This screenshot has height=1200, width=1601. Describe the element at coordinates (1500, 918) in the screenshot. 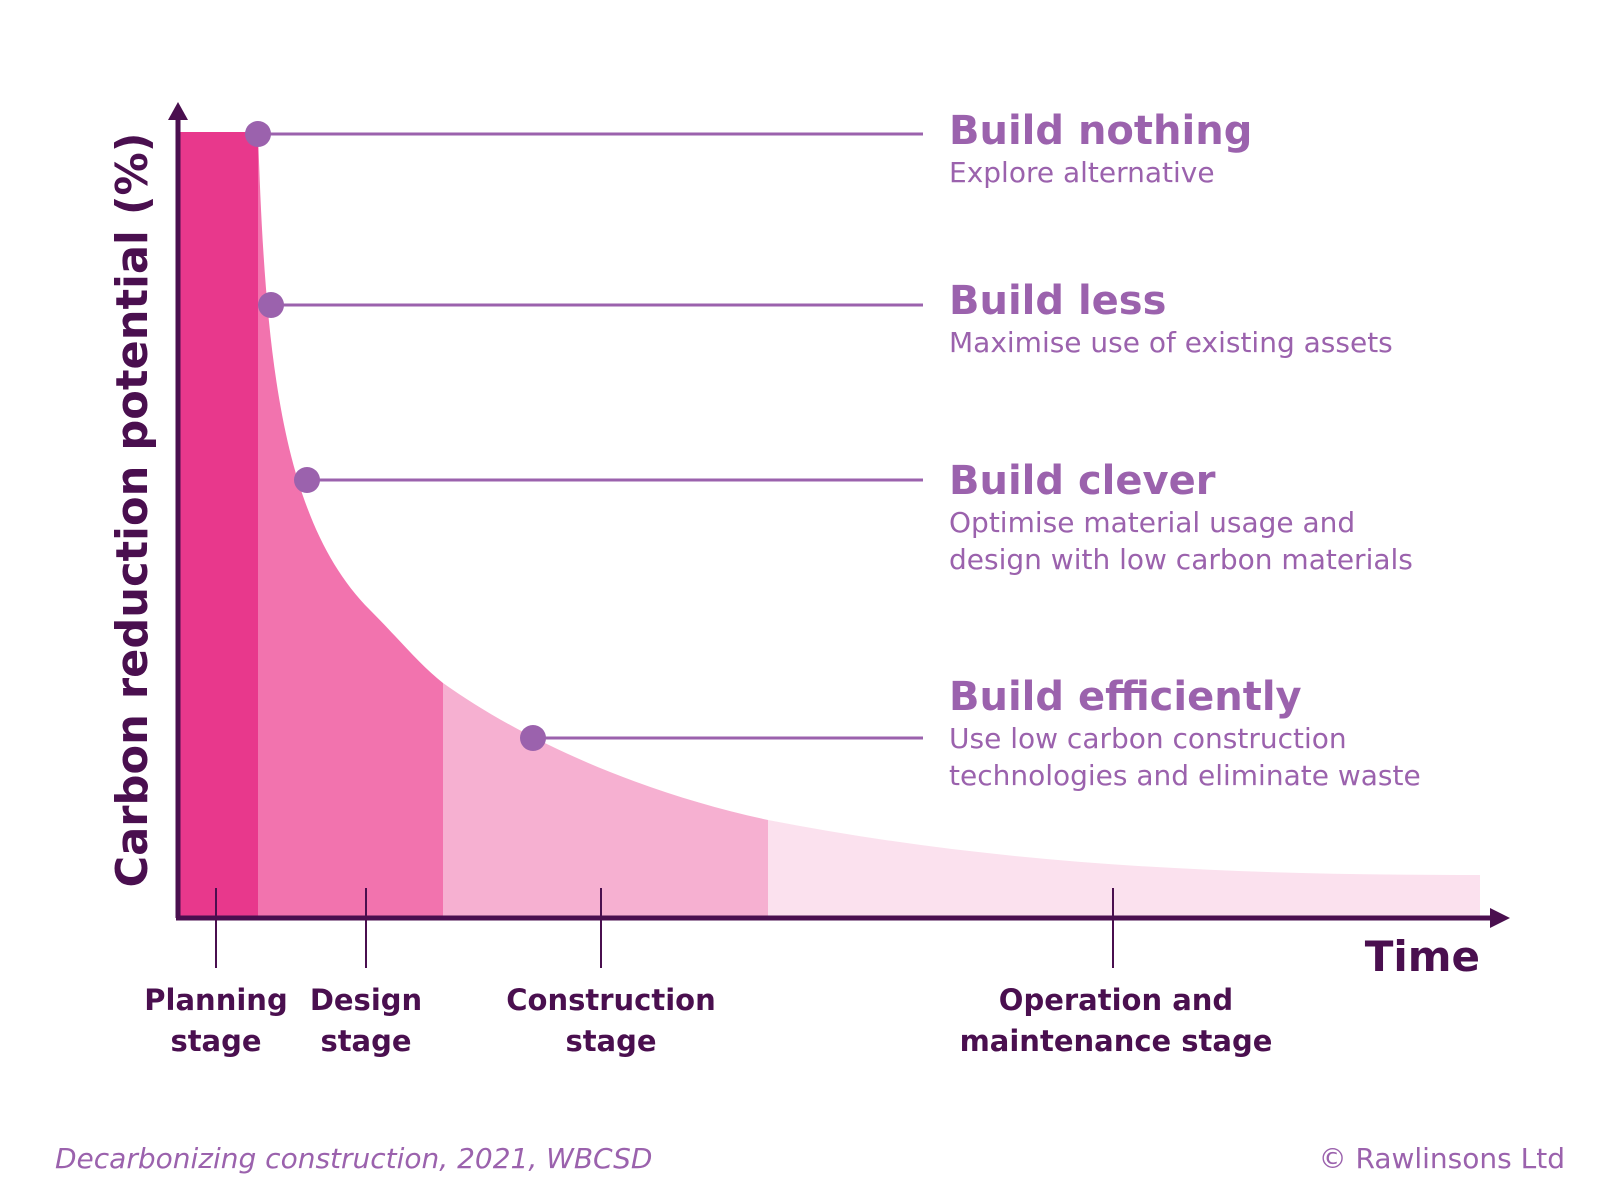

I see `x-axis-arrowhead` at that location.